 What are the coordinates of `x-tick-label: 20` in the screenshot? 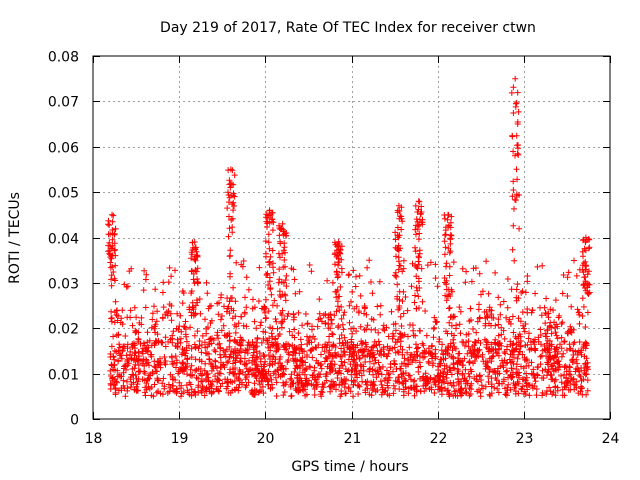 It's located at (266, 439).